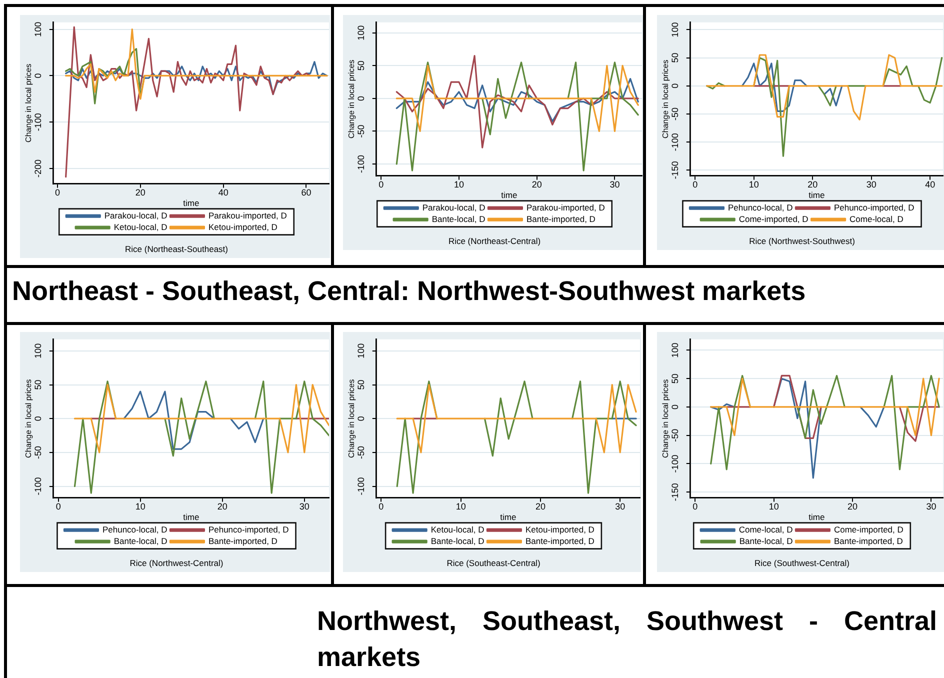 The image size is (944, 678). Describe the element at coordinates (802, 241) in the screenshot. I see `text: Rice (Northwest-Southwest)` at that location.